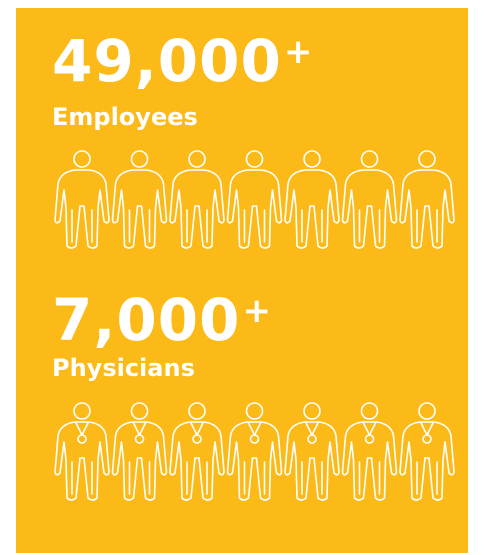 This screenshot has height=555, width=485. I want to click on employees-count-suffix: +, so click(298, 52).